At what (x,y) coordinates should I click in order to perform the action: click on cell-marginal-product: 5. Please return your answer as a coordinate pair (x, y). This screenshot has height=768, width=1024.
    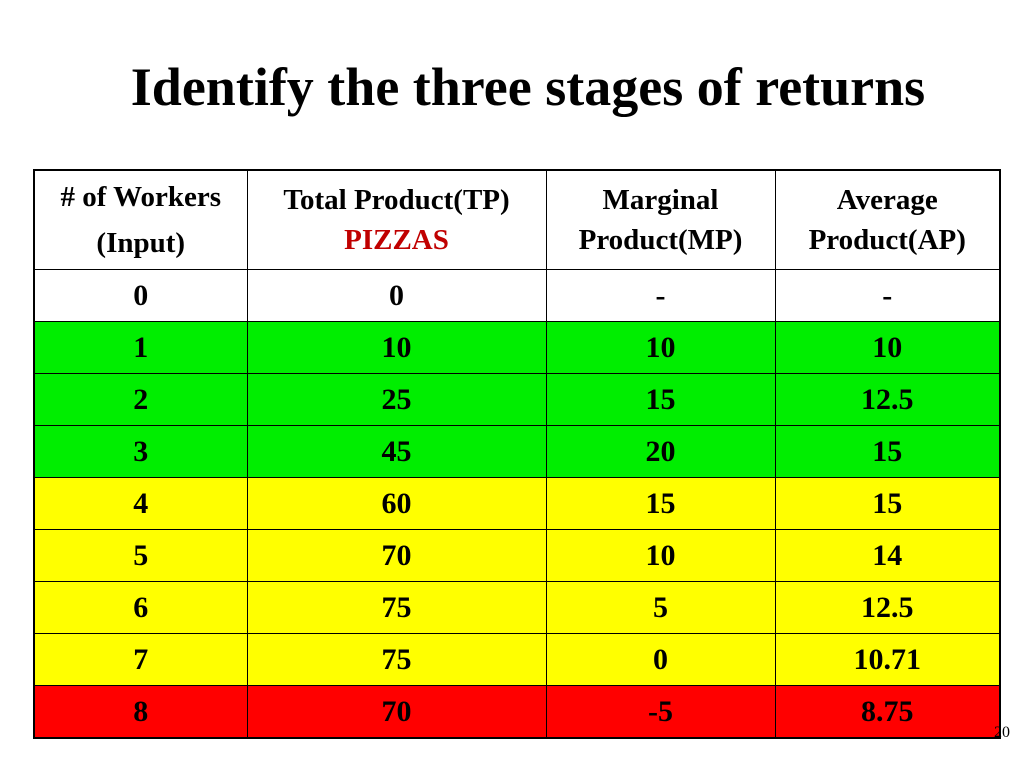
    Looking at the image, I should click on (660, 607).